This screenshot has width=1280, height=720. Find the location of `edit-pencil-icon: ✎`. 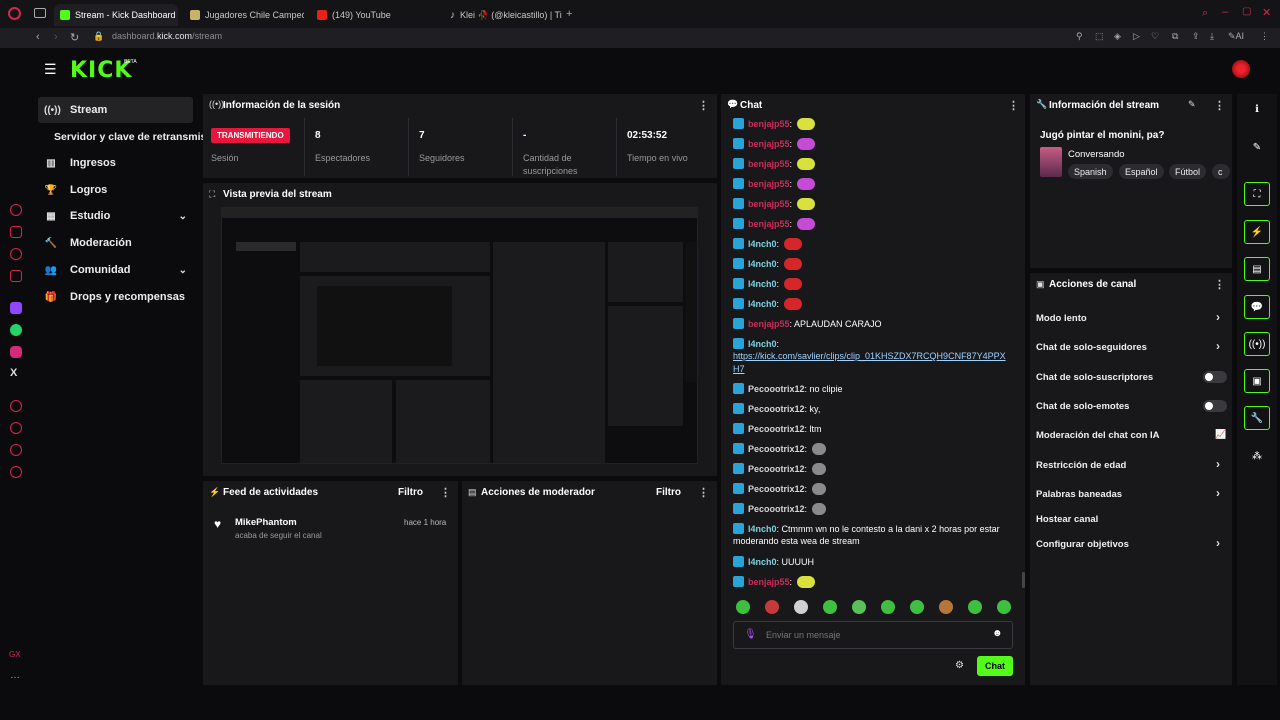

edit-pencil-icon: ✎ is located at coordinates (1192, 104).